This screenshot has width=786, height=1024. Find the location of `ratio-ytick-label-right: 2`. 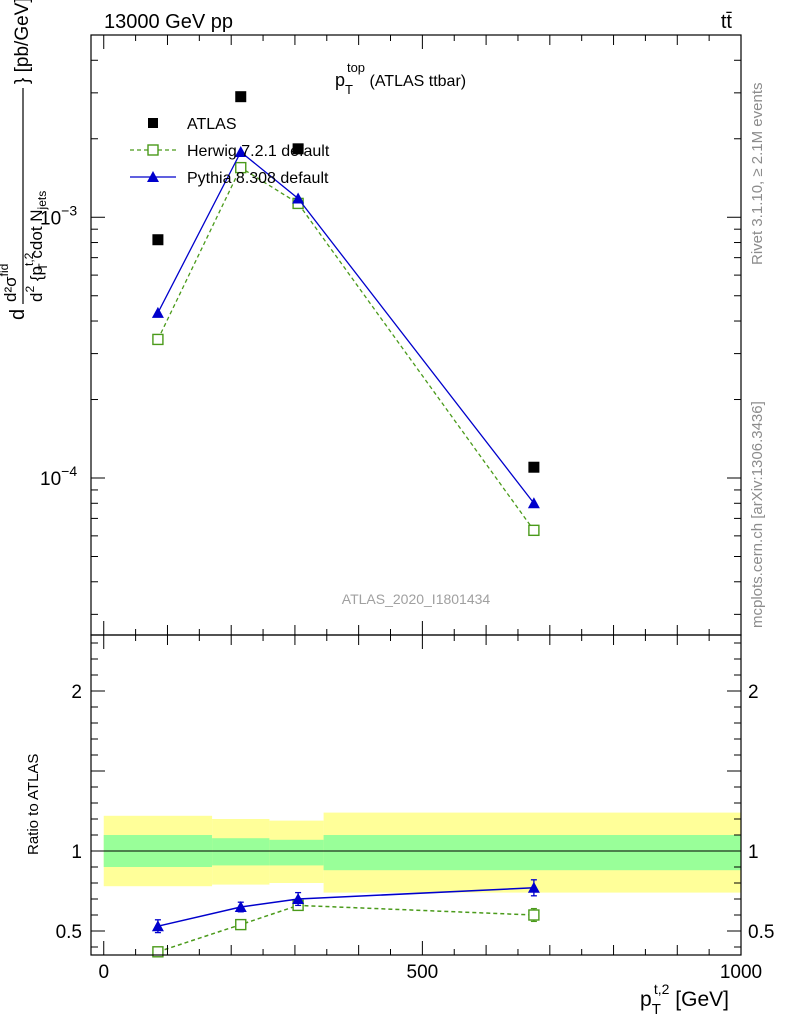

ratio-ytick-label-right: 2 is located at coordinates (753, 692).